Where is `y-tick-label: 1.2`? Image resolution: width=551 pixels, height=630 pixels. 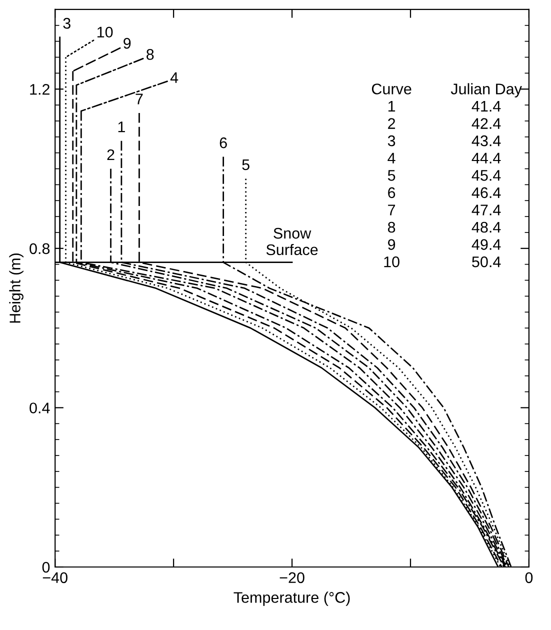 y-tick-label: 1.2 is located at coordinates (40, 89).